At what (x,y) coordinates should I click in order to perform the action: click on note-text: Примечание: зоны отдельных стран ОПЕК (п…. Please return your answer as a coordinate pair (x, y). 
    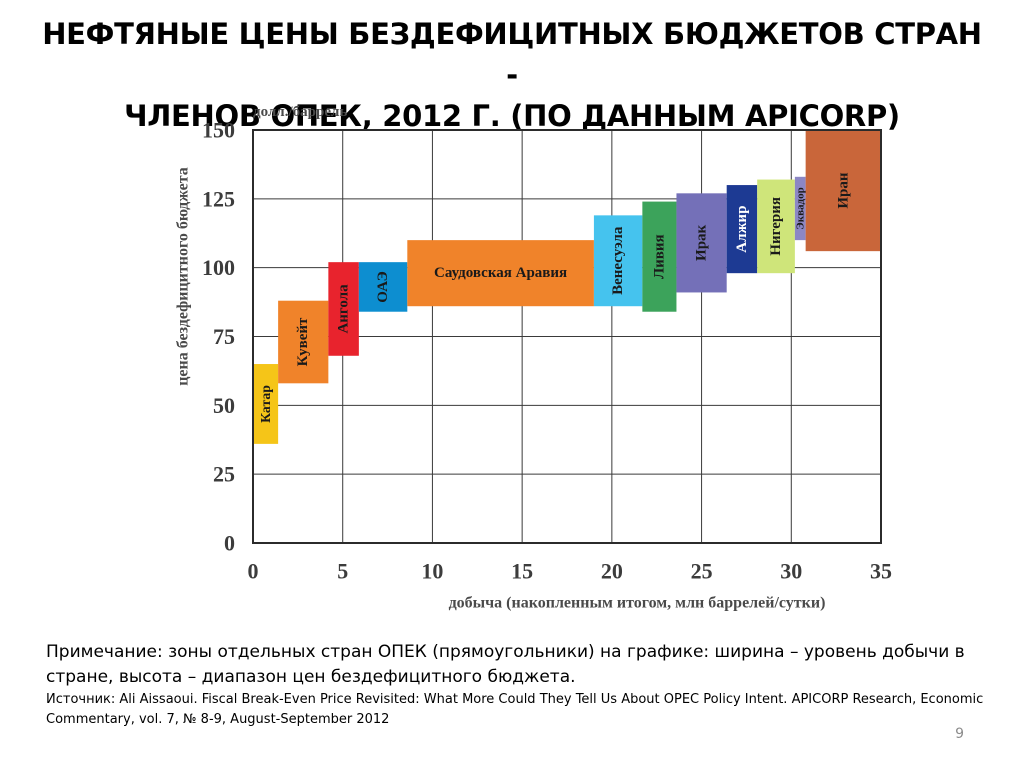
    Looking at the image, I should click on (505, 664).